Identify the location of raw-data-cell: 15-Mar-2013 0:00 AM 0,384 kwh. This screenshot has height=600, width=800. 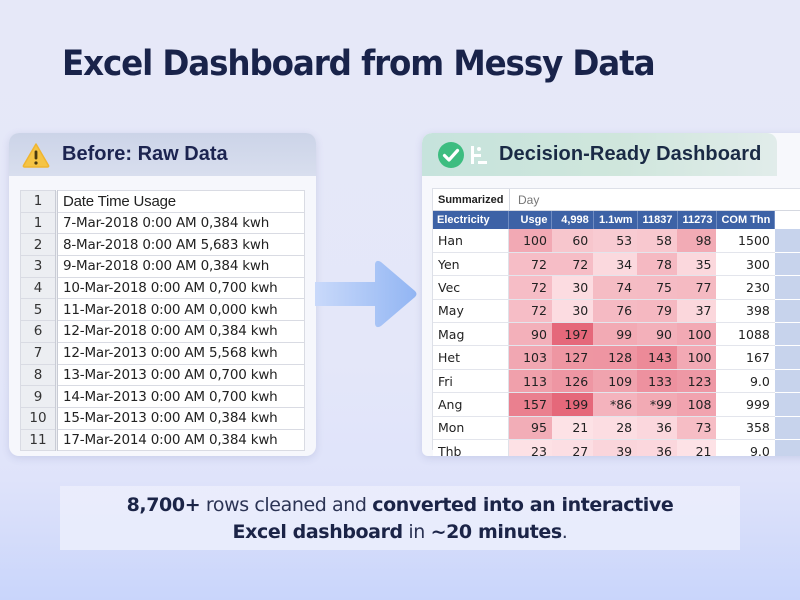
(180, 418).